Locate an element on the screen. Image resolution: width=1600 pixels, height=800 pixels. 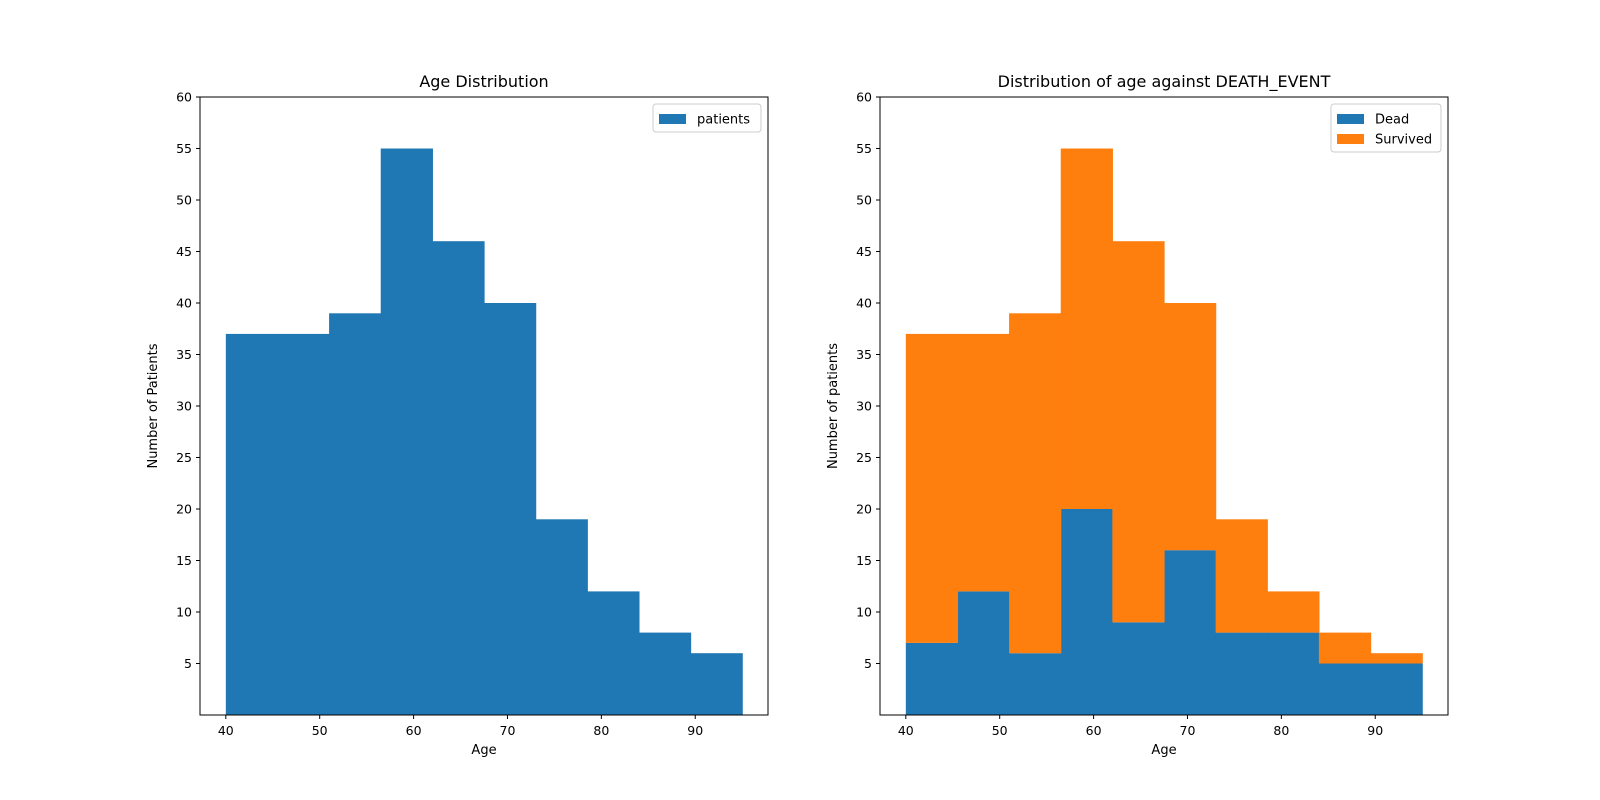
legend-swatch-patients is located at coordinates (672, 119).